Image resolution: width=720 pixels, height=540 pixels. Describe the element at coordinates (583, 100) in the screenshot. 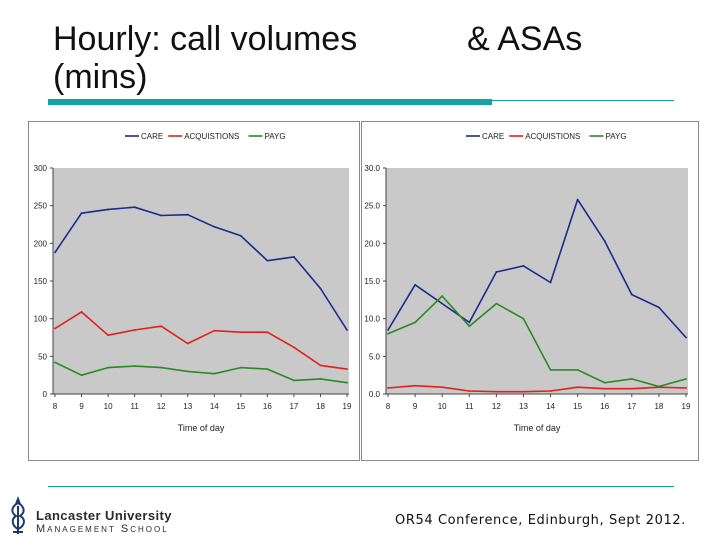

I see `title-underline-thin` at that location.